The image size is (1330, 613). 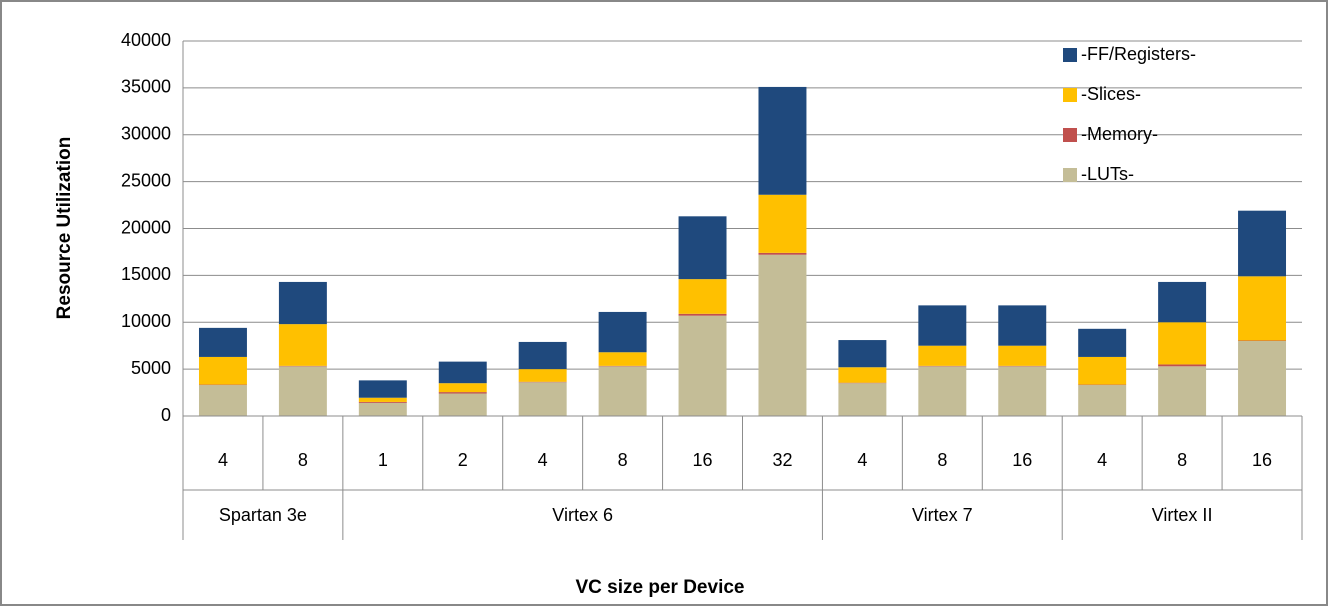 I want to click on group-label: Virtex II, so click(x=1182, y=515).